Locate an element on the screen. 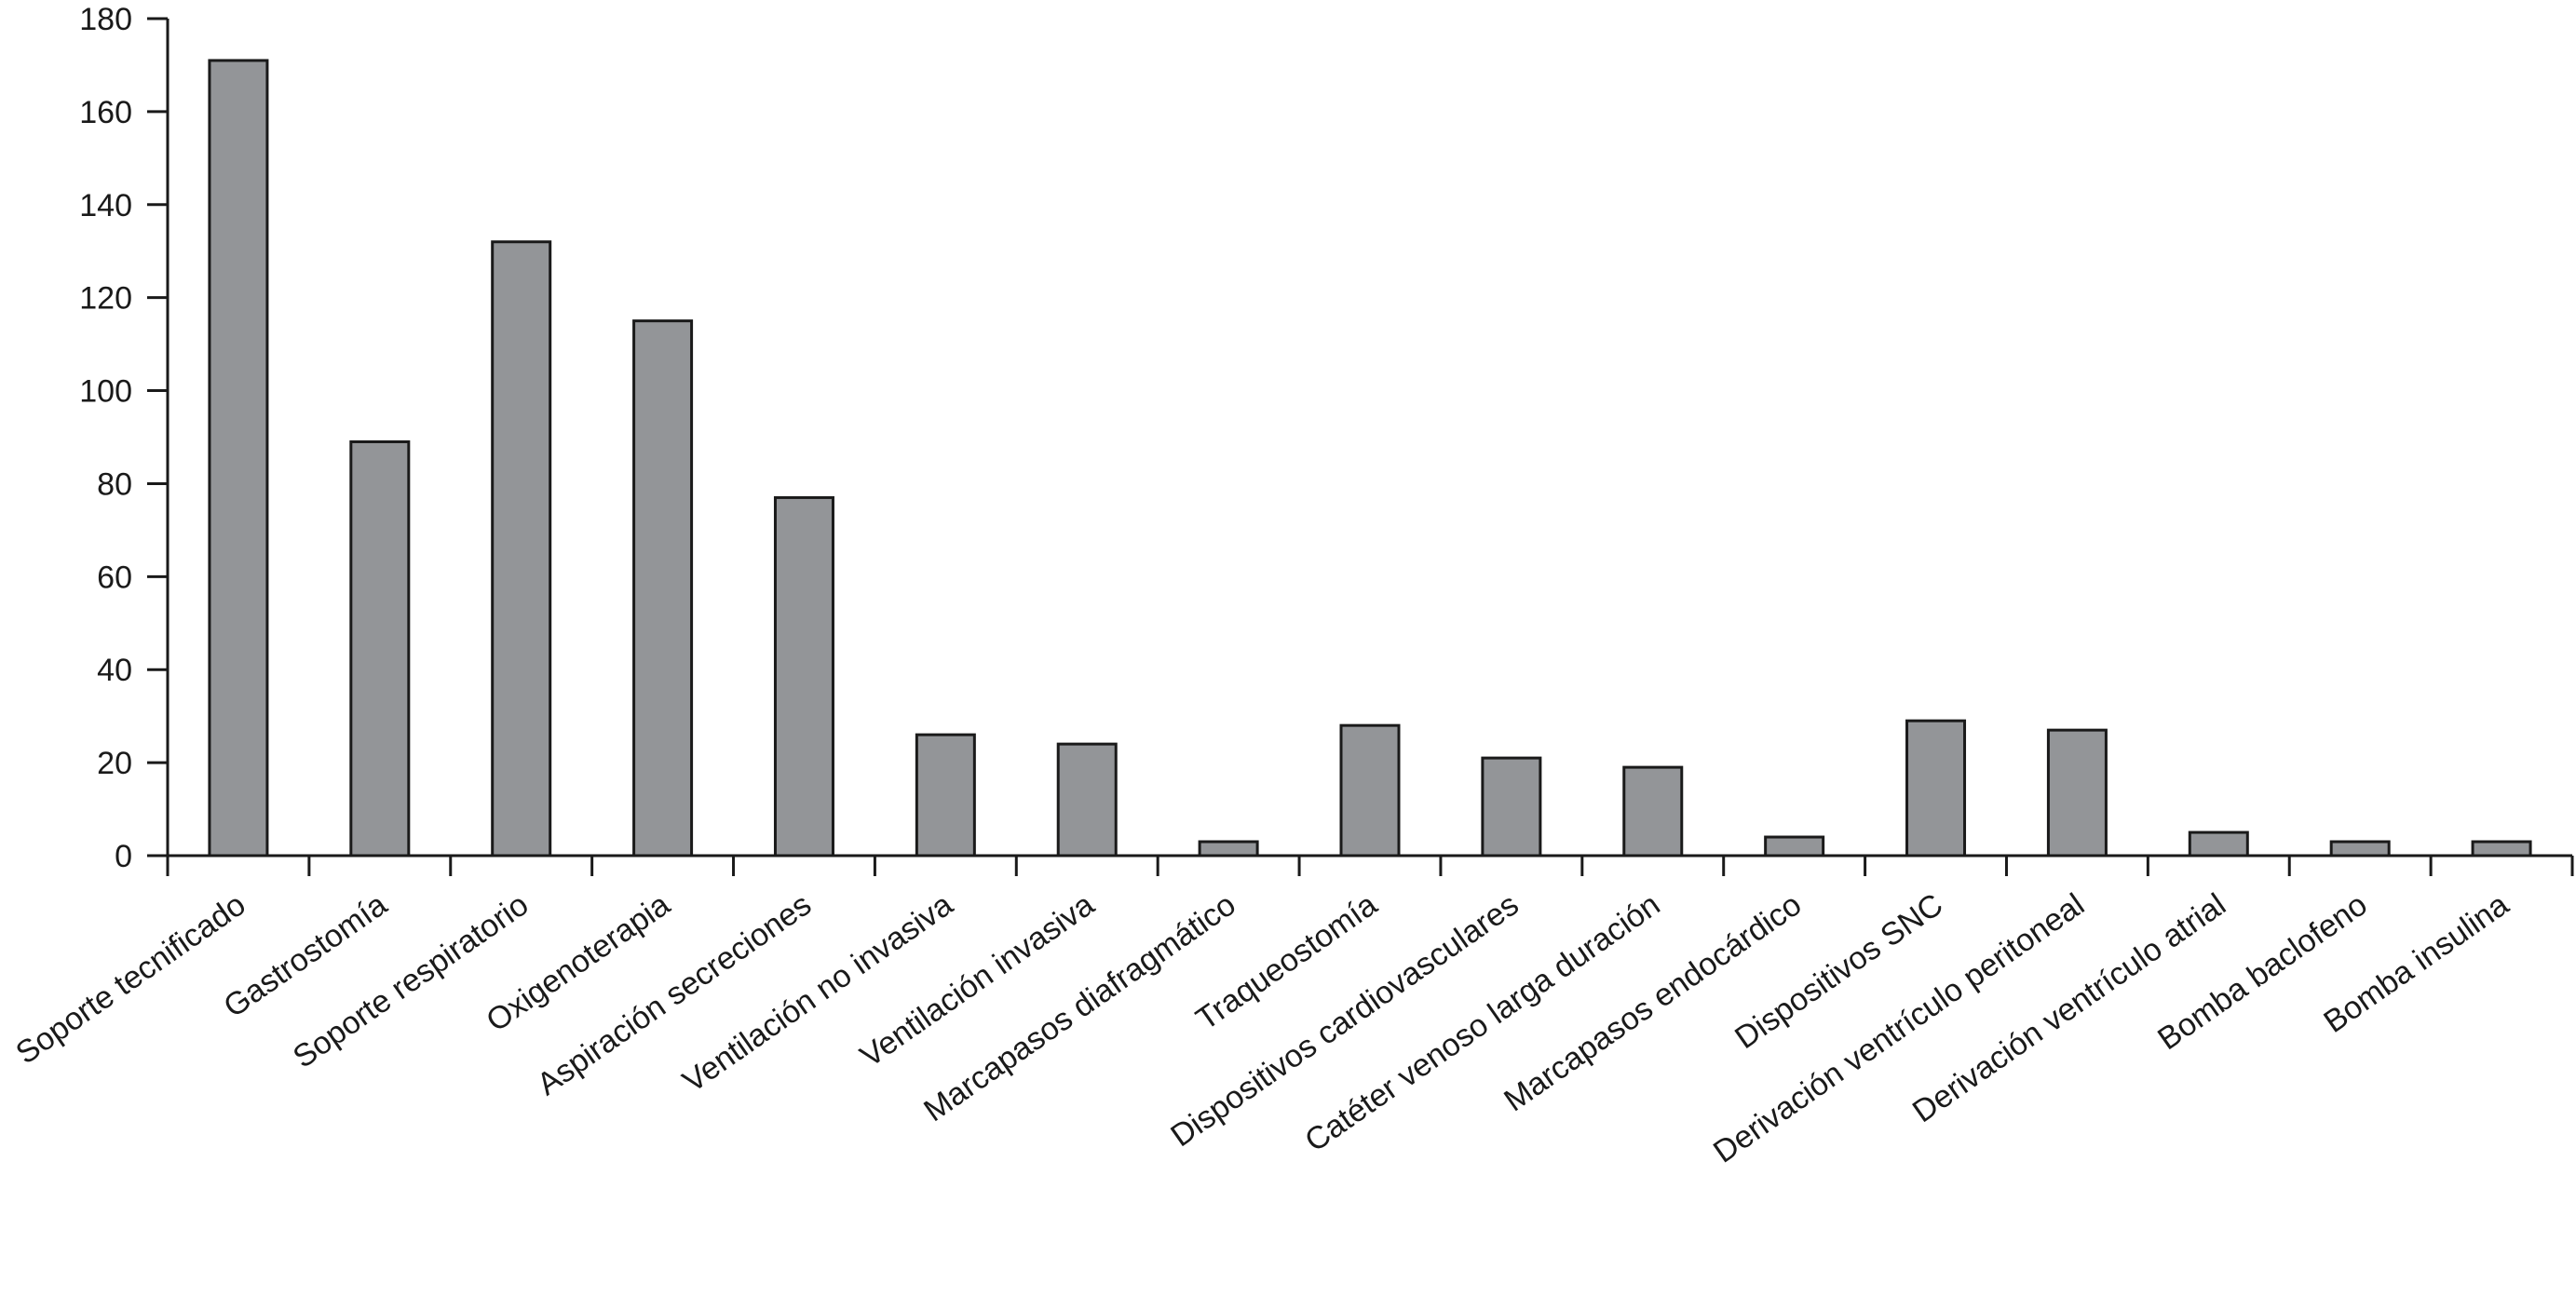 This screenshot has width=2576, height=1310. x-category-label: Aspiración secreciones is located at coordinates (674, 994).